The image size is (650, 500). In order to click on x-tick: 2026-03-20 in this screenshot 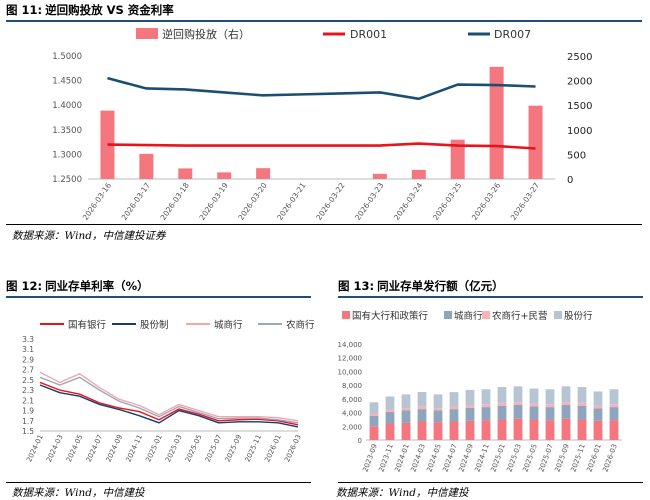, I will do `click(252, 201)`.